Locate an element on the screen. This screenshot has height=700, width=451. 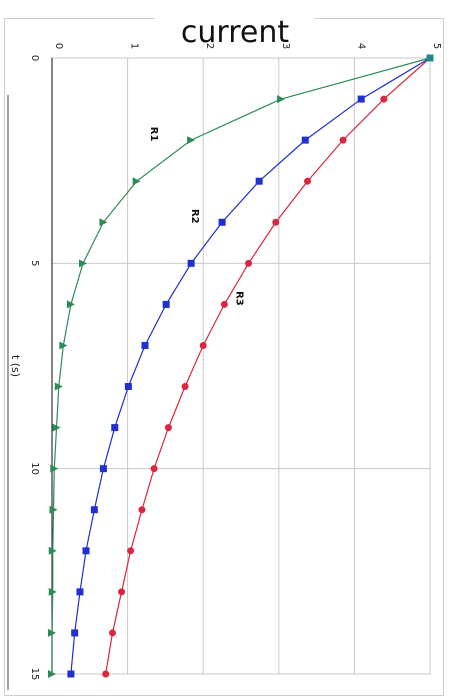
value-tick-label: 4 is located at coordinates (360, 46).